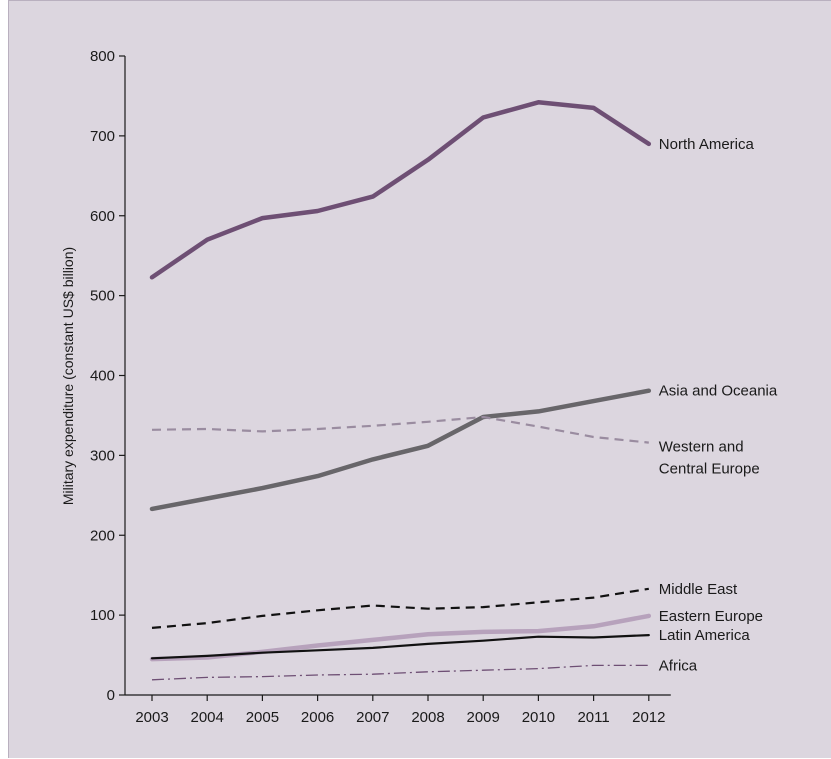  I want to click on y-tick-label: 200, so click(102, 535).